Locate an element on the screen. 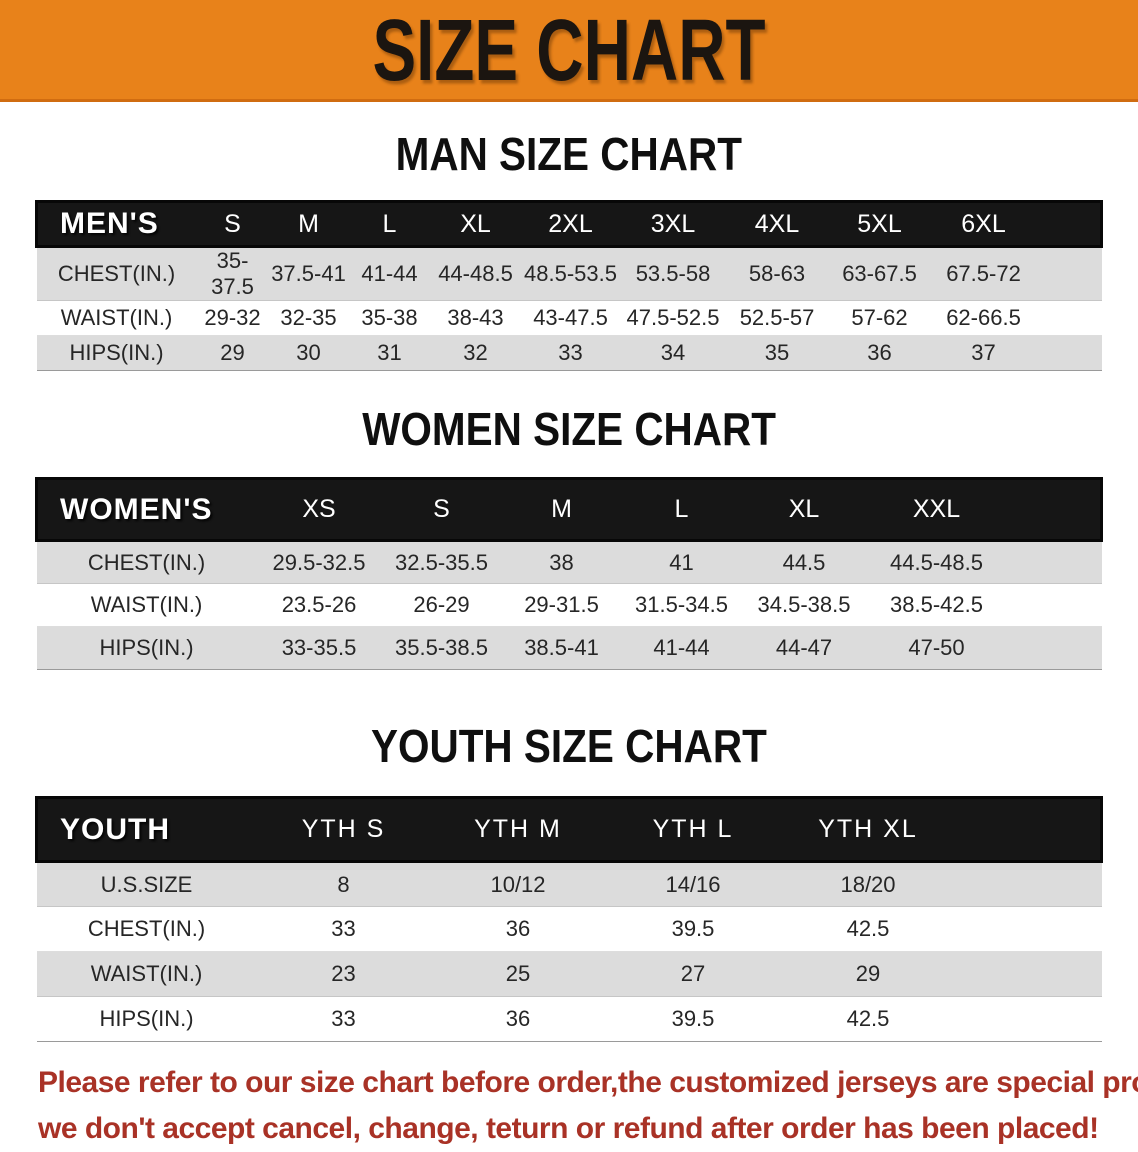  women-value-cell: 23.5-26 is located at coordinates (319, 605).